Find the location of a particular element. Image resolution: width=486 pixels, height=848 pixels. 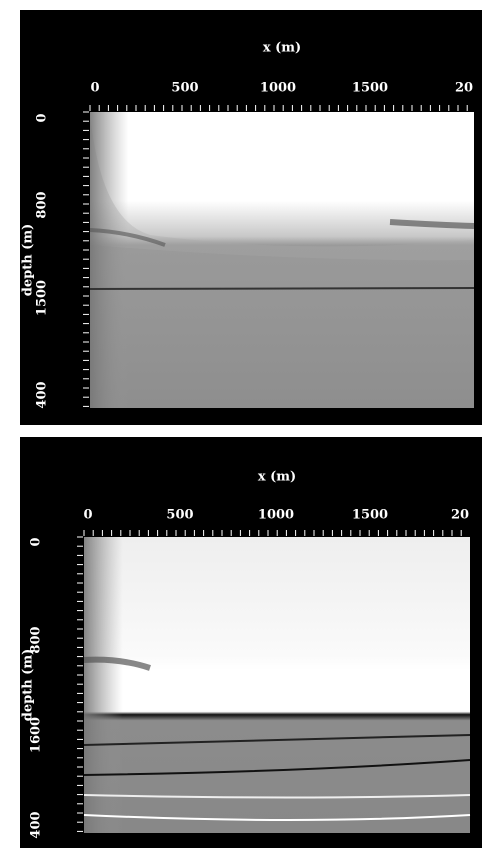

y-tick-label: 1600 is located at coordinates (36, 735).